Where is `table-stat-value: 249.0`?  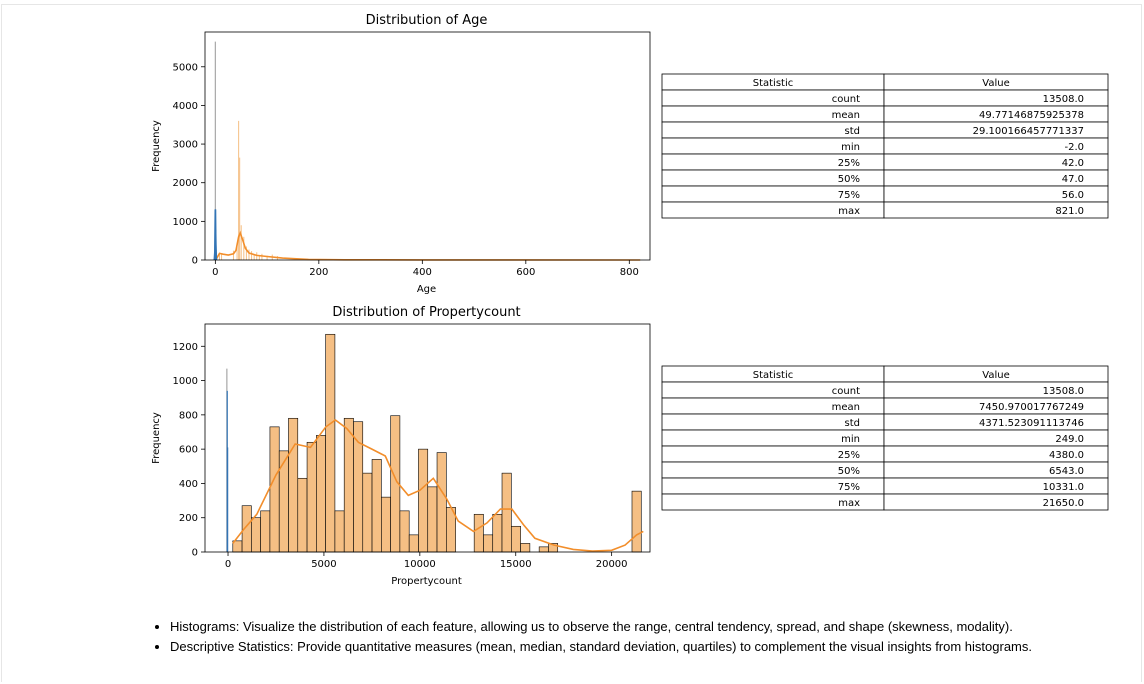
table-stat-value: 249.0 is located at coordinates (1069, 439).